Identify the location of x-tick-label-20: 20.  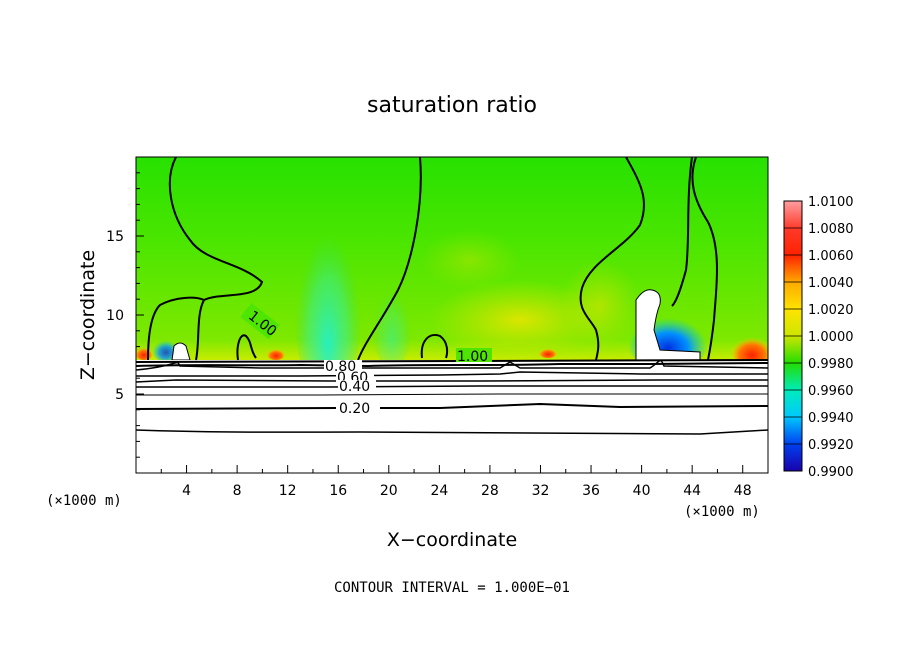
(389, 491).